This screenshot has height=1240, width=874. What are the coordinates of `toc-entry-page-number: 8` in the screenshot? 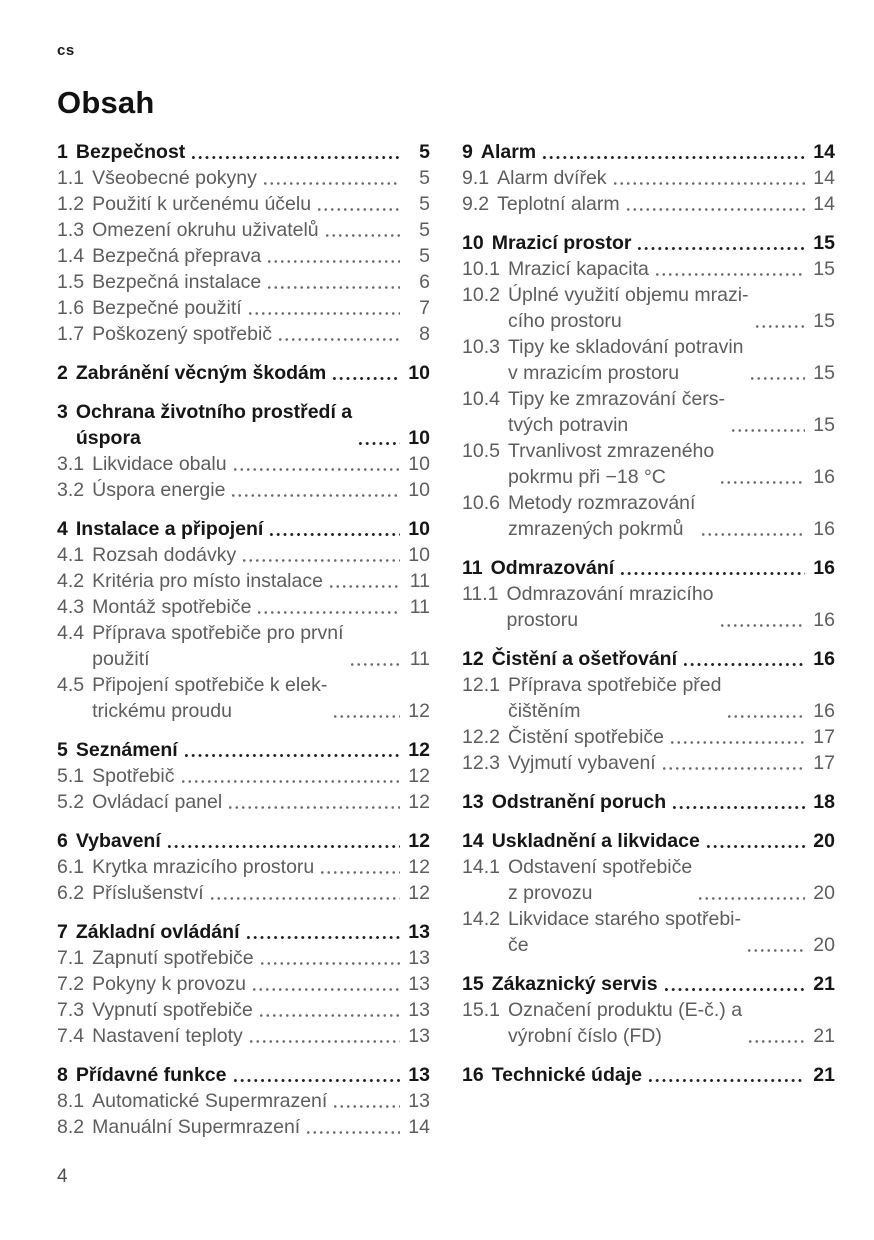 It's located at (424, 334).